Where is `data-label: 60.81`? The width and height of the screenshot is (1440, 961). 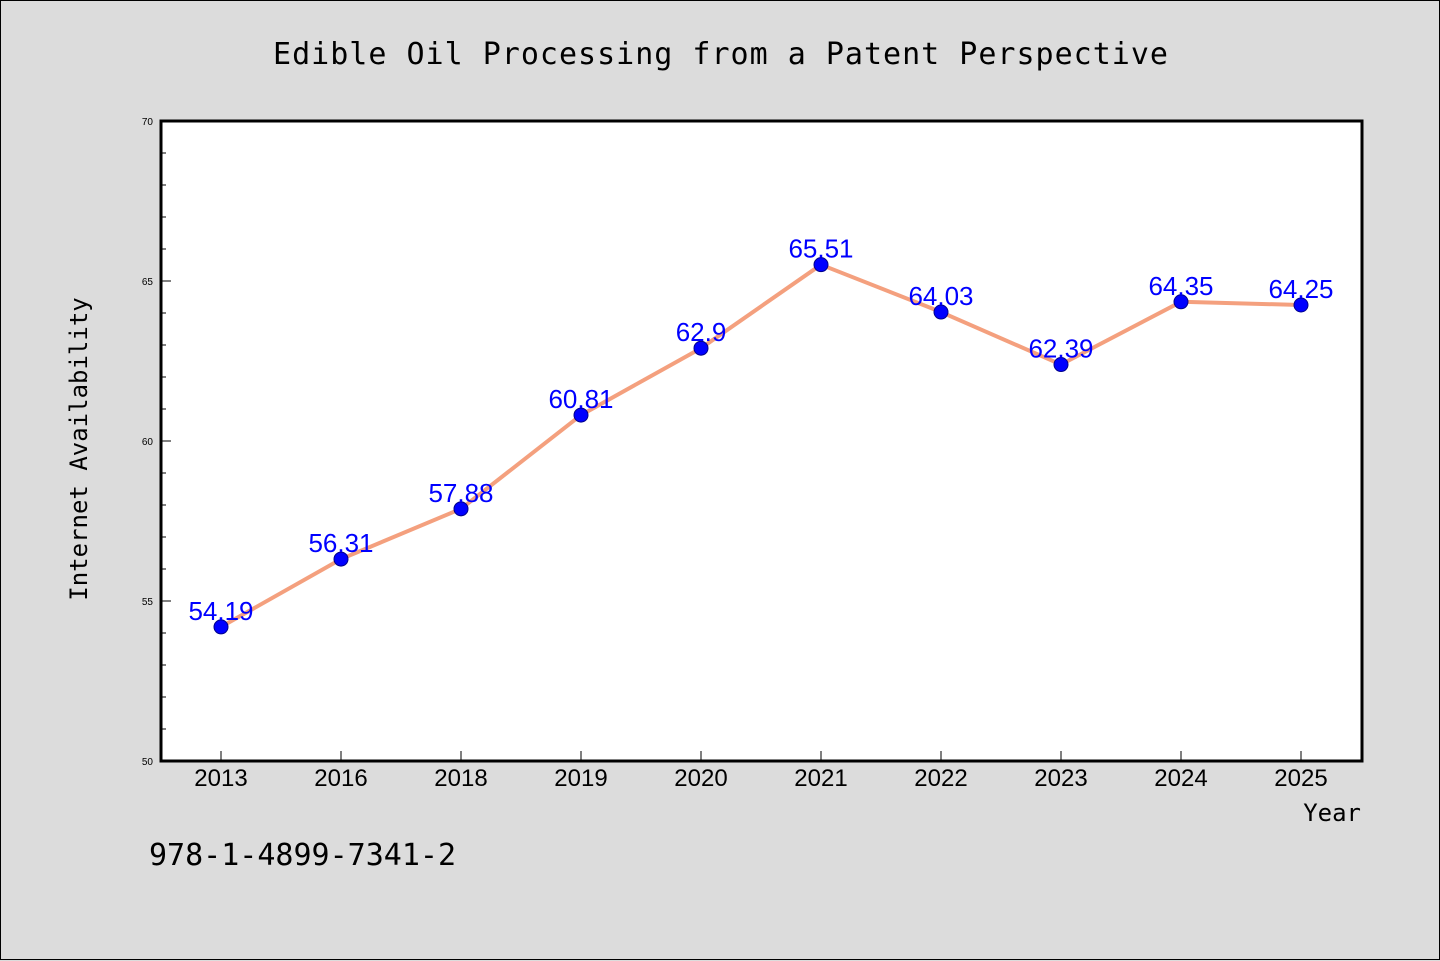 data-label: 60.81 is located at coordinates (580, 399).